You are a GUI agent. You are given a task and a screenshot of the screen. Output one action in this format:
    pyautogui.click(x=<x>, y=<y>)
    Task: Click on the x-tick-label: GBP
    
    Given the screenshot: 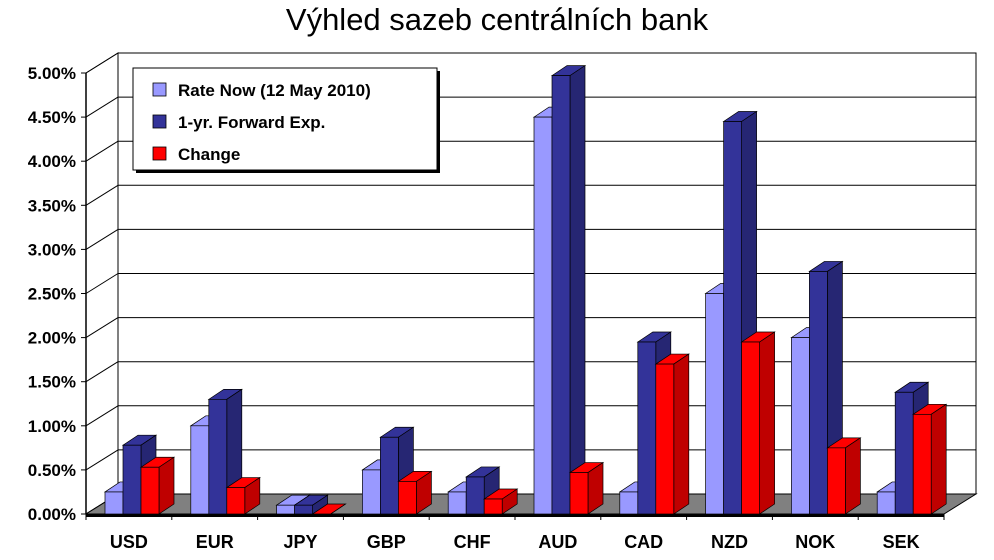 What is the action you would take?
    pyautogui.click(x=386, y=542)
    